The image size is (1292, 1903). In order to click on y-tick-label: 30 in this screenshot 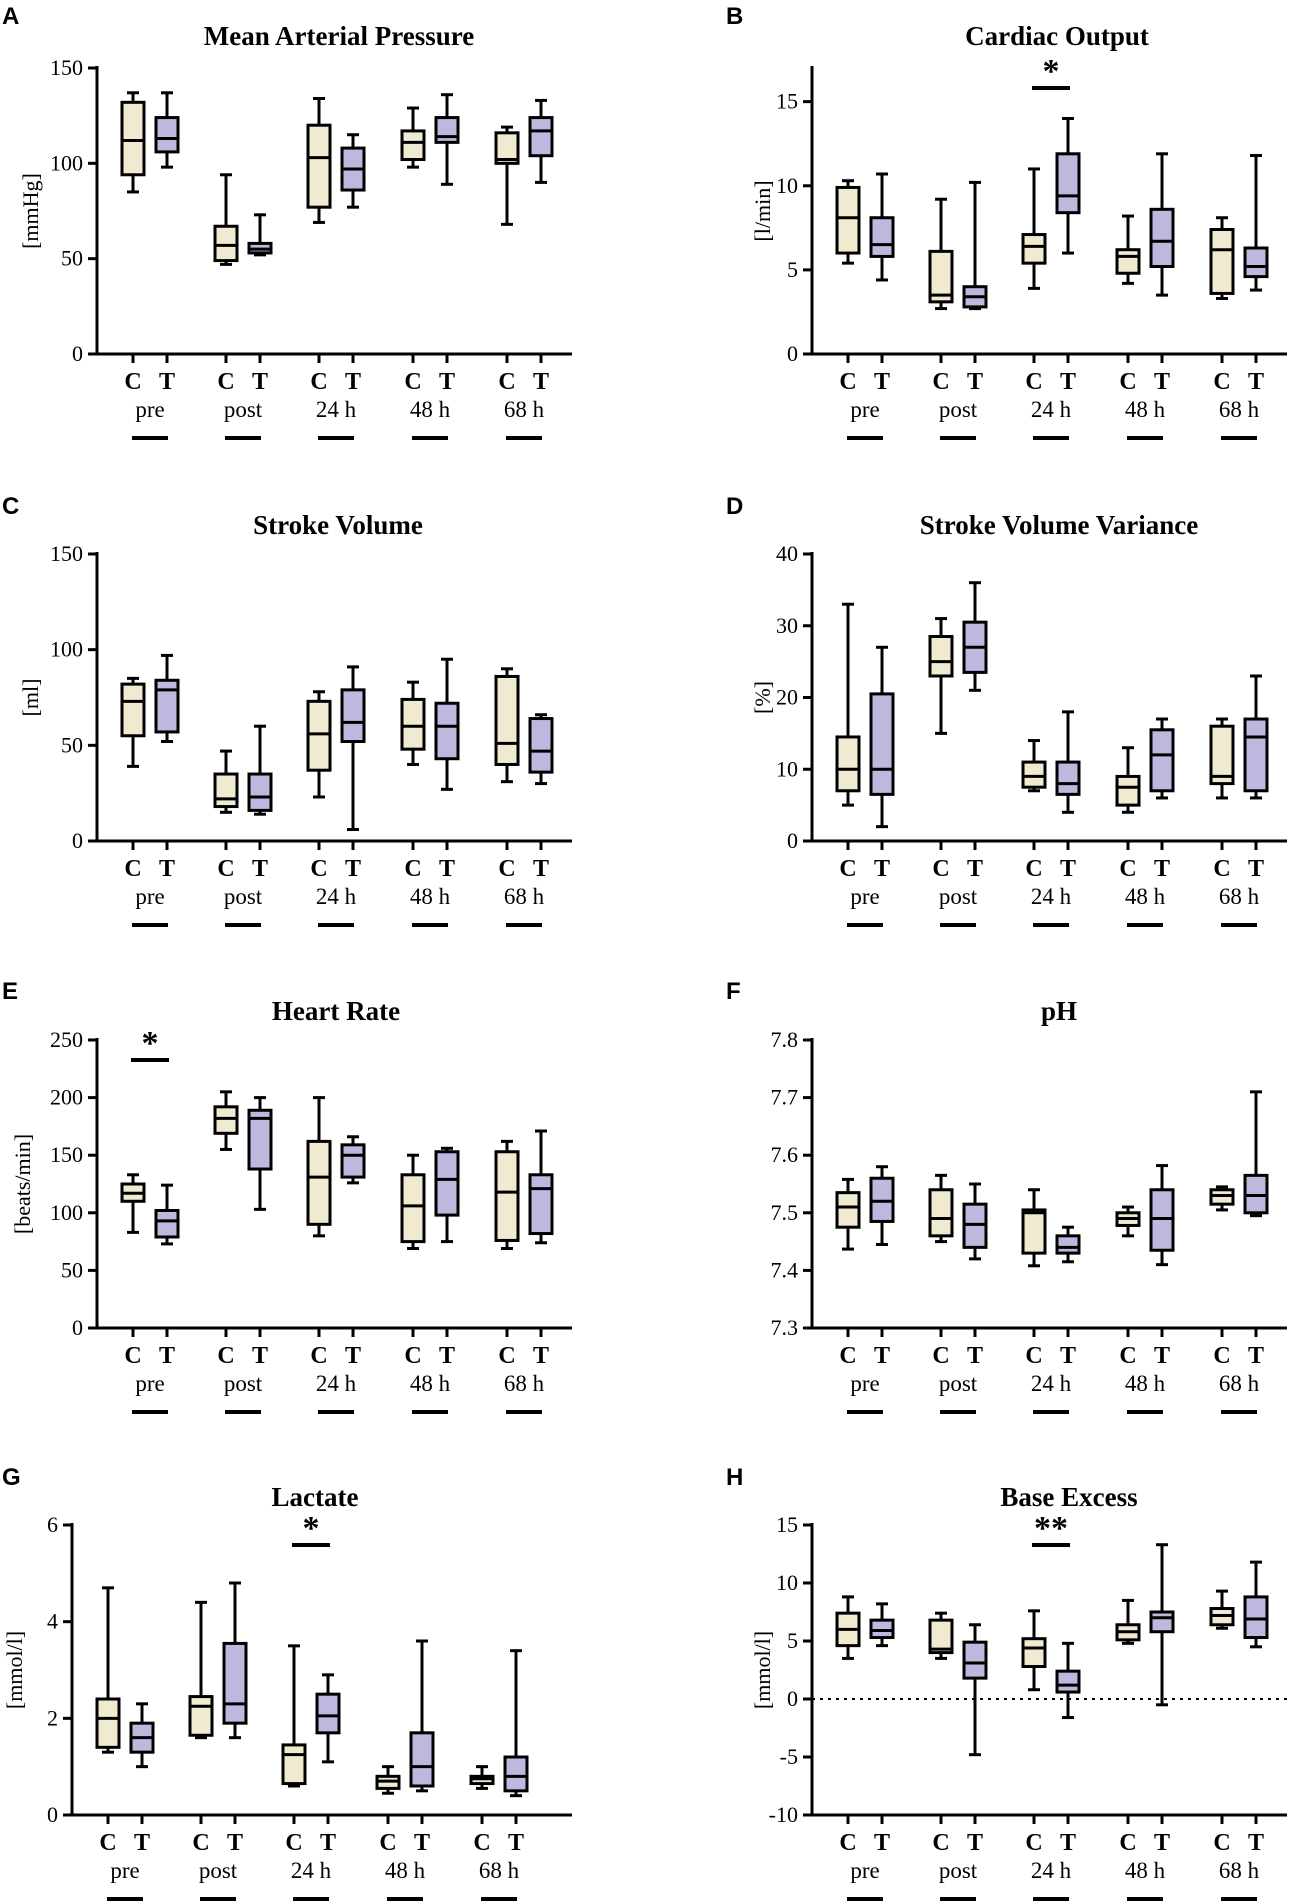, I will do `click(787, 625)`.